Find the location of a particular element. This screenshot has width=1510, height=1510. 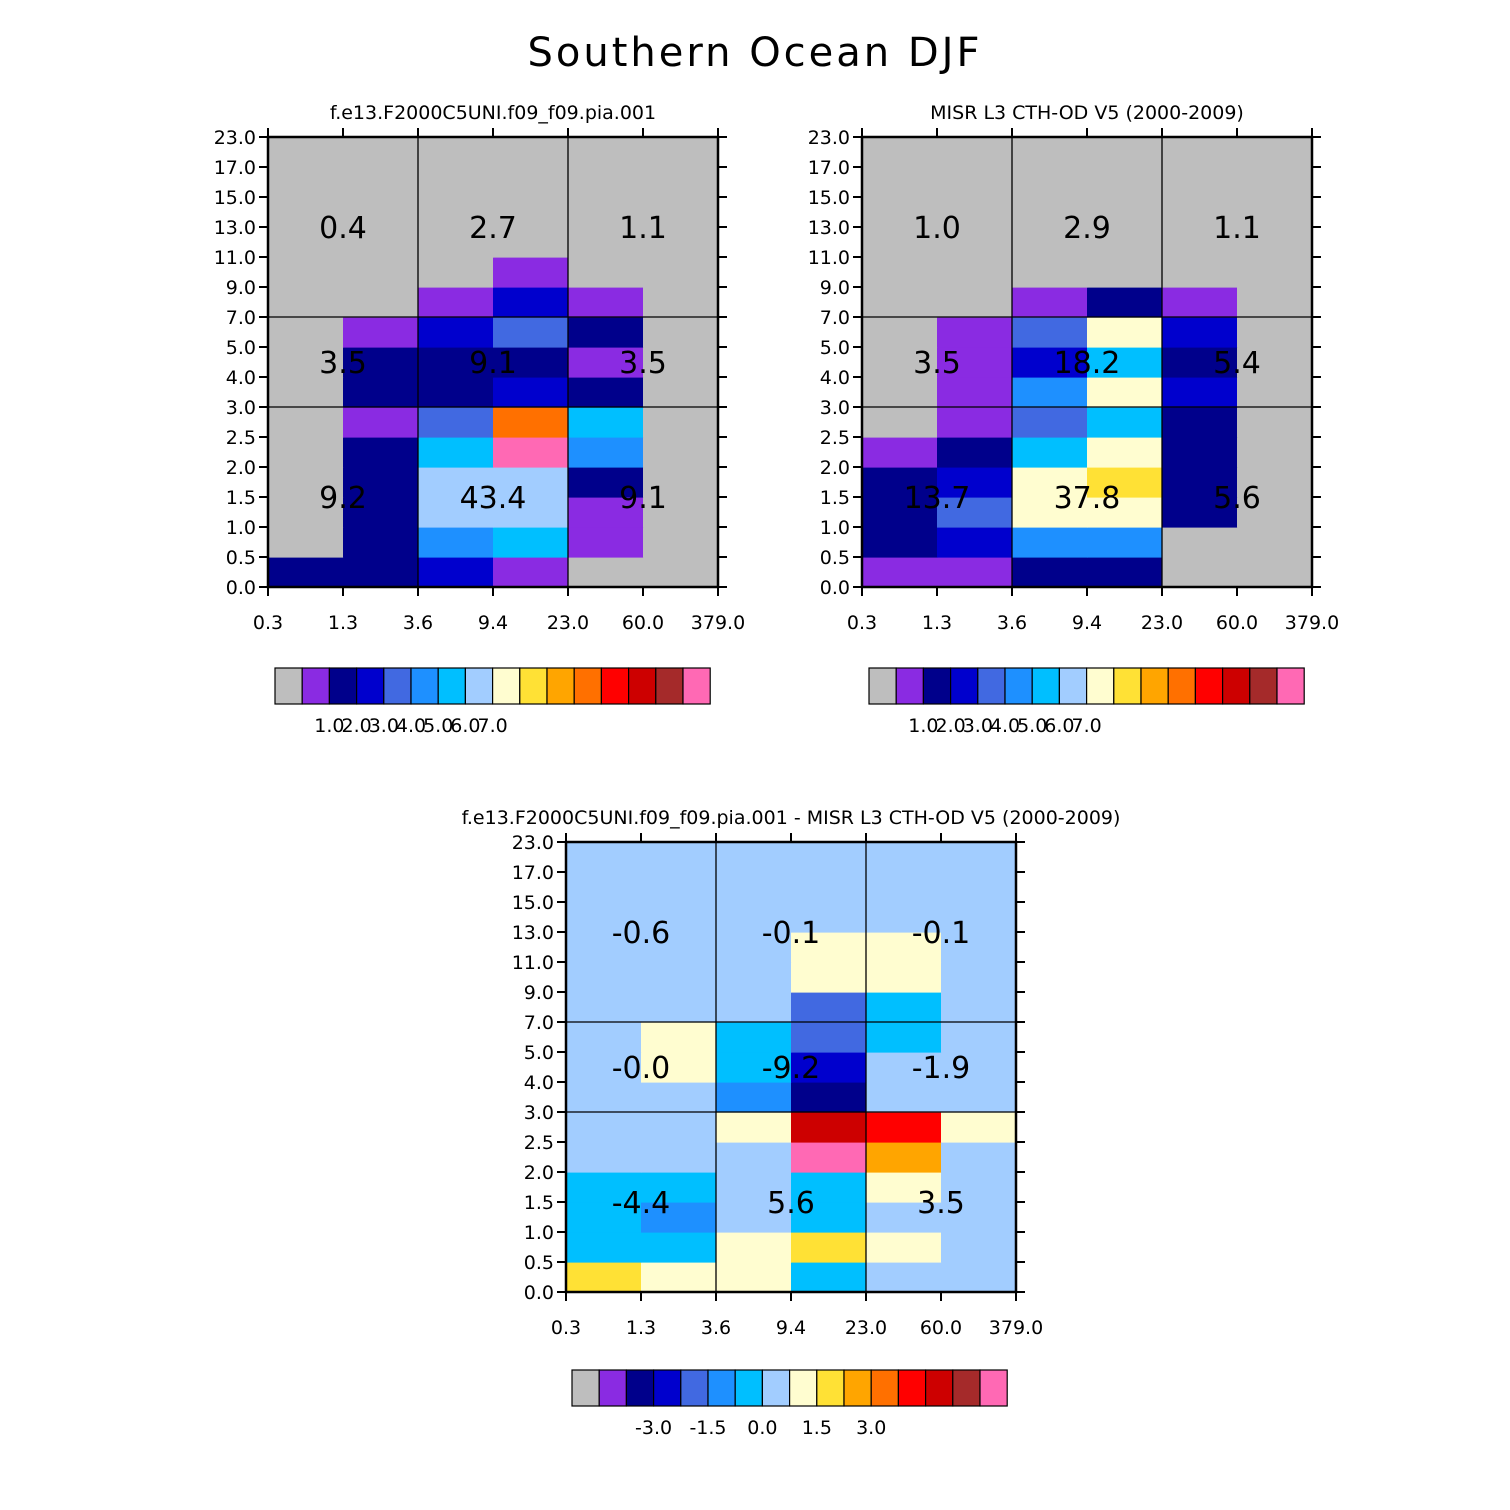

group-value-label: -0.1 is located at coordinates (791, 933).